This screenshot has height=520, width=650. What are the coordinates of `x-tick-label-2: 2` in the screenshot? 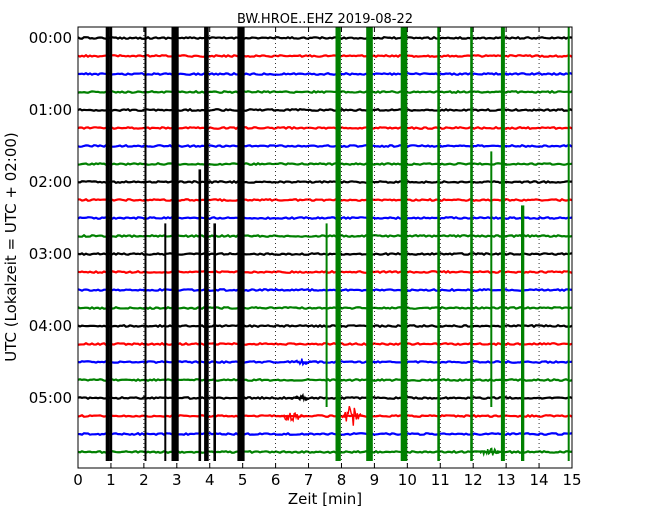 It's located at (144, 480).